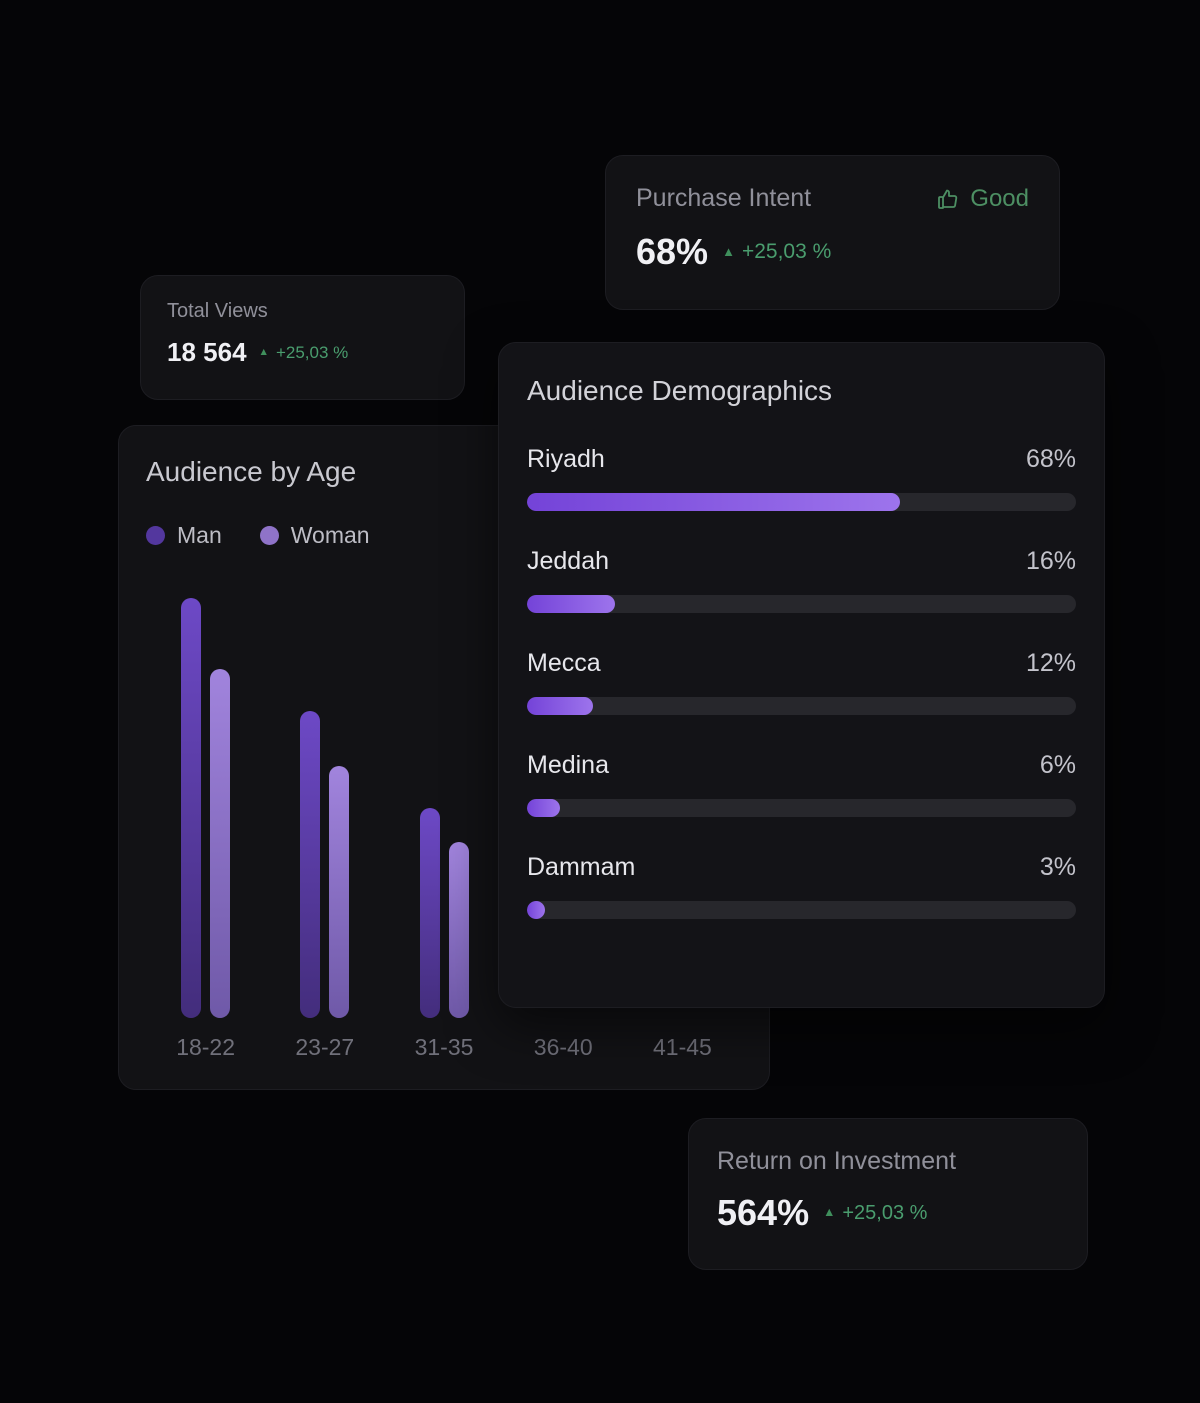 Image resolution: width=1200 pixels, height=1403 pixels. I want to click on city-label: Medina, so click(568, 765).